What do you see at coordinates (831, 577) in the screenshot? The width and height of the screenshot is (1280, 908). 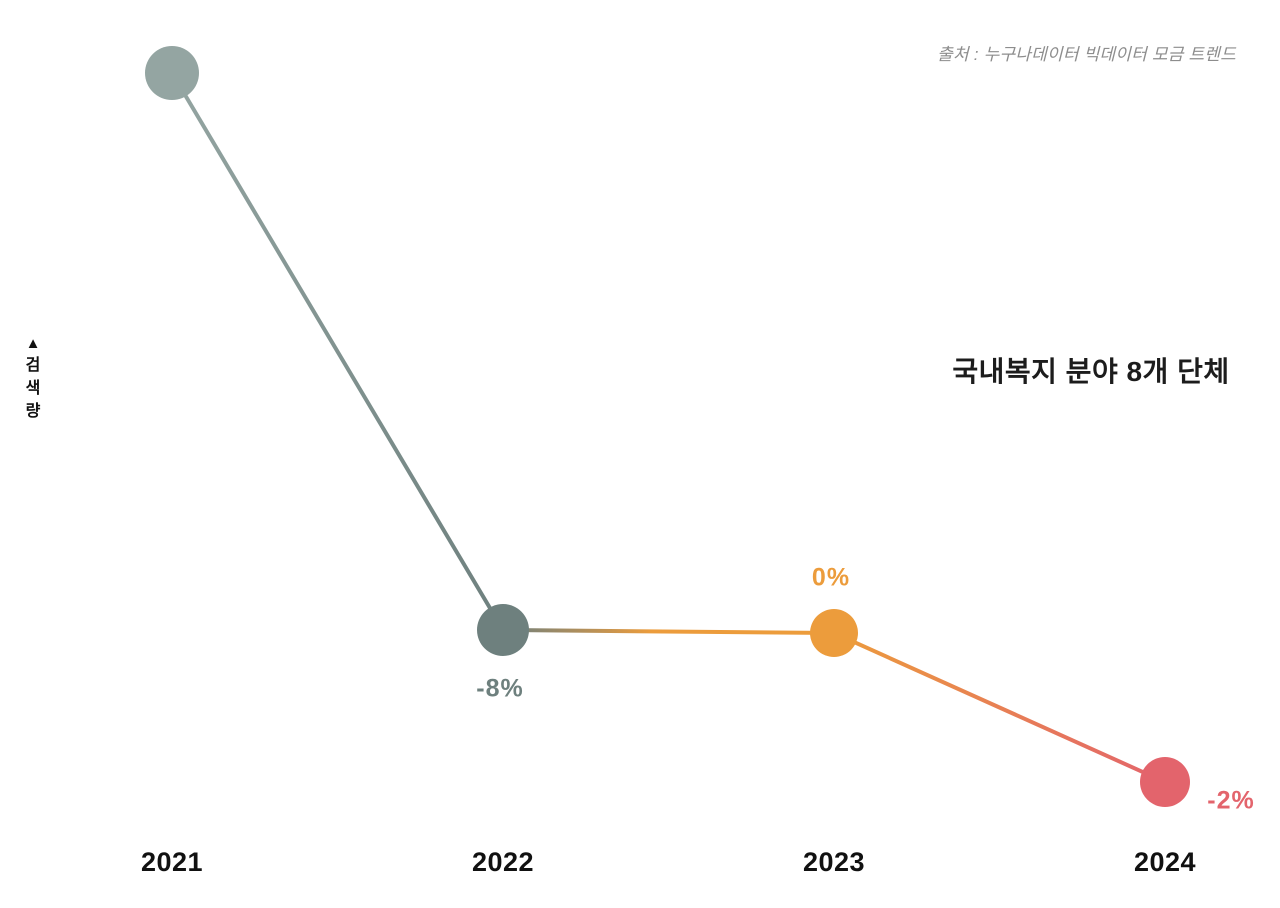 I see `point-label-2023: 0%` at bounding box center [831, 577].